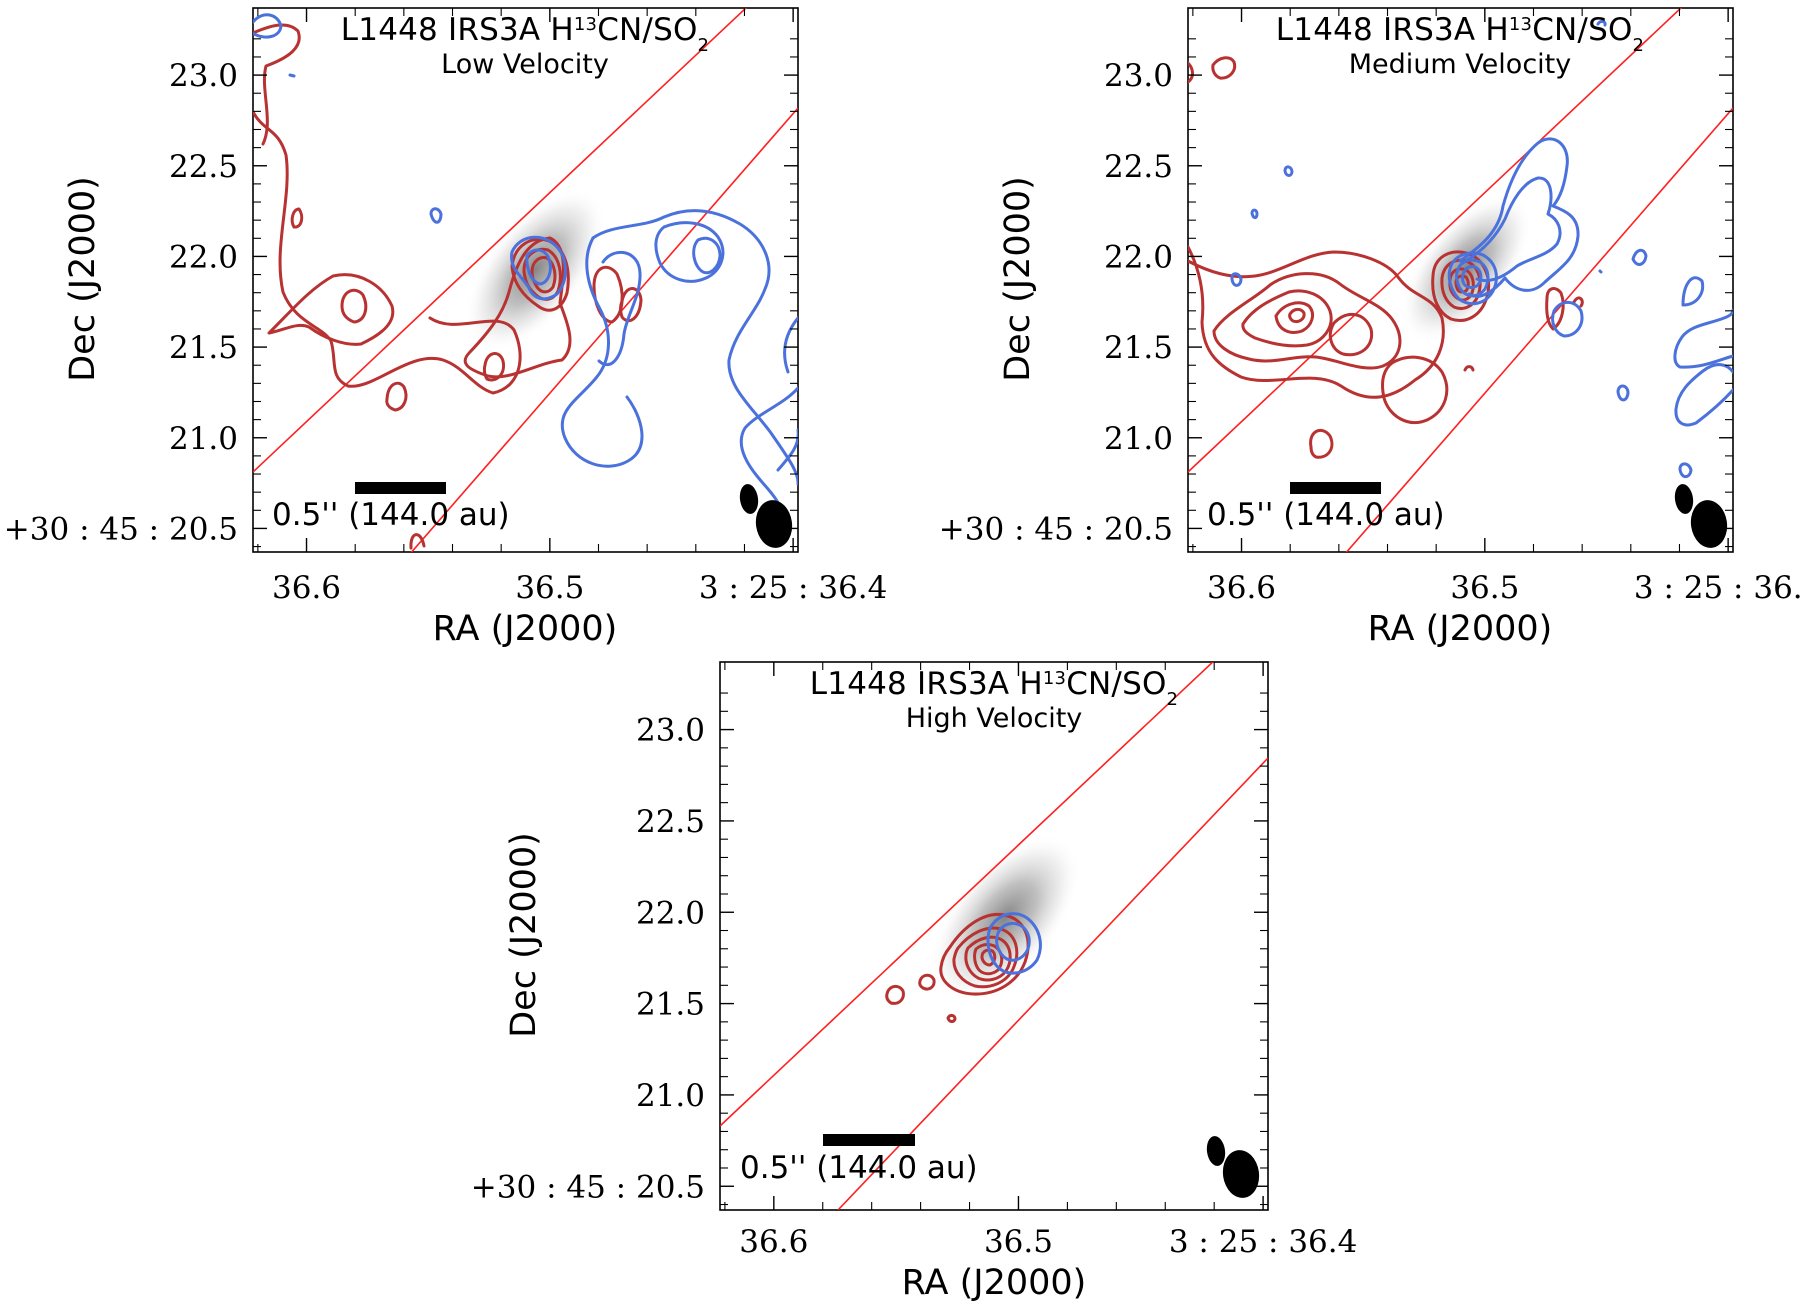 The height and width of the screenshot is (1305, 1800). I want to click on medium-y-tick-label-4: 21.0, so click(1138, 439).